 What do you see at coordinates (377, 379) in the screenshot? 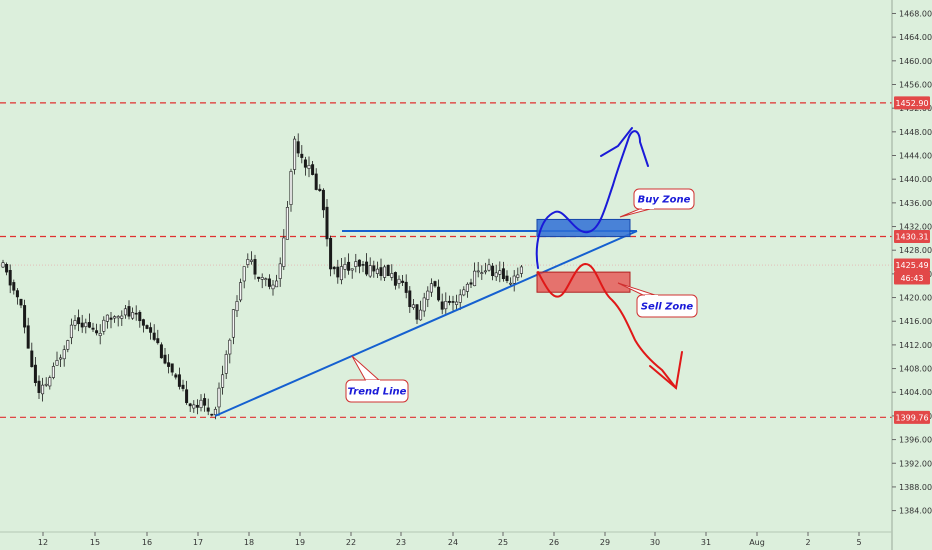
I see `trend-line-callout: Trend Line` at bounding box center [377, 379].